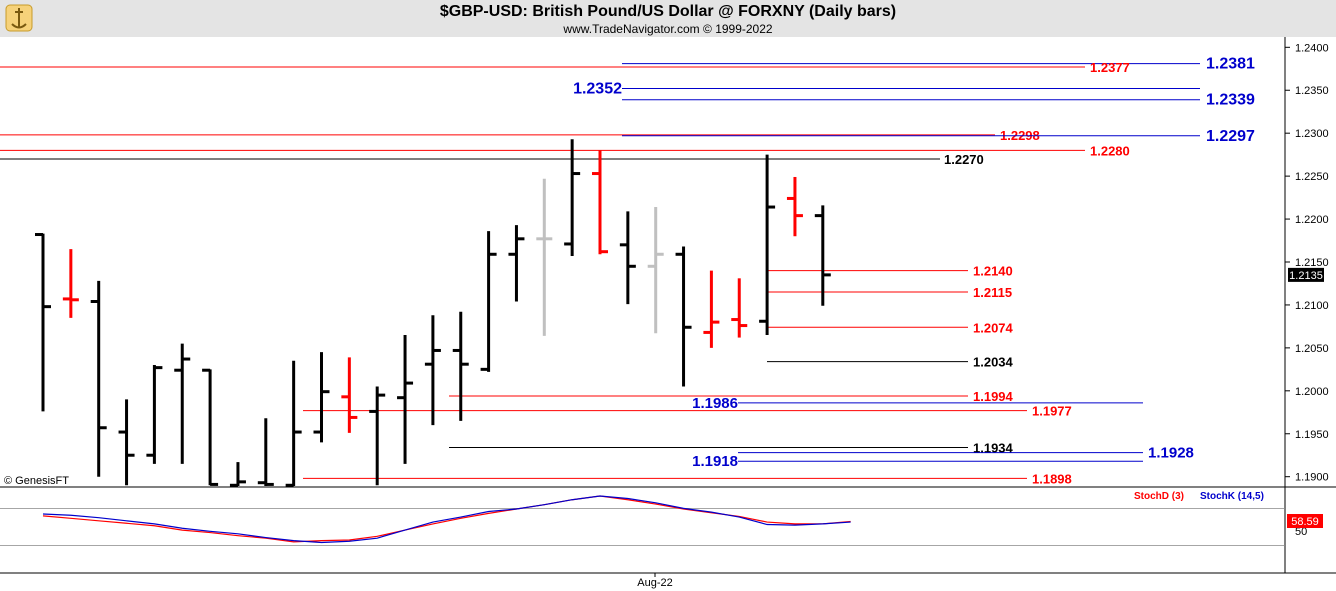 This screenshot has width=1336, height=591. I want to click on y-tick-label: 1.2050, so click(1312, 349).